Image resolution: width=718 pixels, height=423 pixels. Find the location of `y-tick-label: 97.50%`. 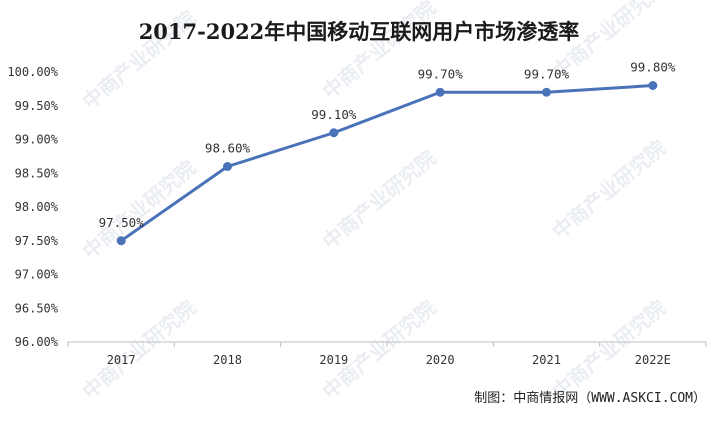

y-tick-label: 97.50% is located at coordinates (37, 241).